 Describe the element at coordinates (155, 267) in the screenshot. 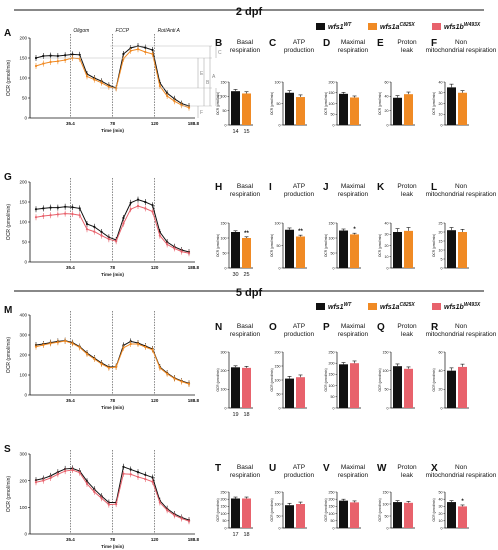

I see `x-tick-label: 120` at that location.